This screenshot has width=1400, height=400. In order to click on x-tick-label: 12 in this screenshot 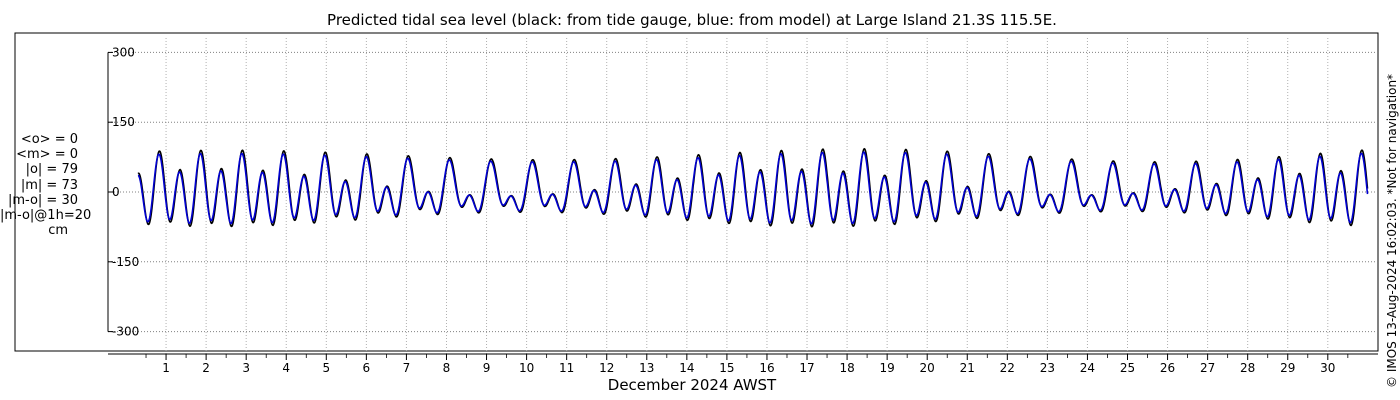, I will do `click(606, 368)`.